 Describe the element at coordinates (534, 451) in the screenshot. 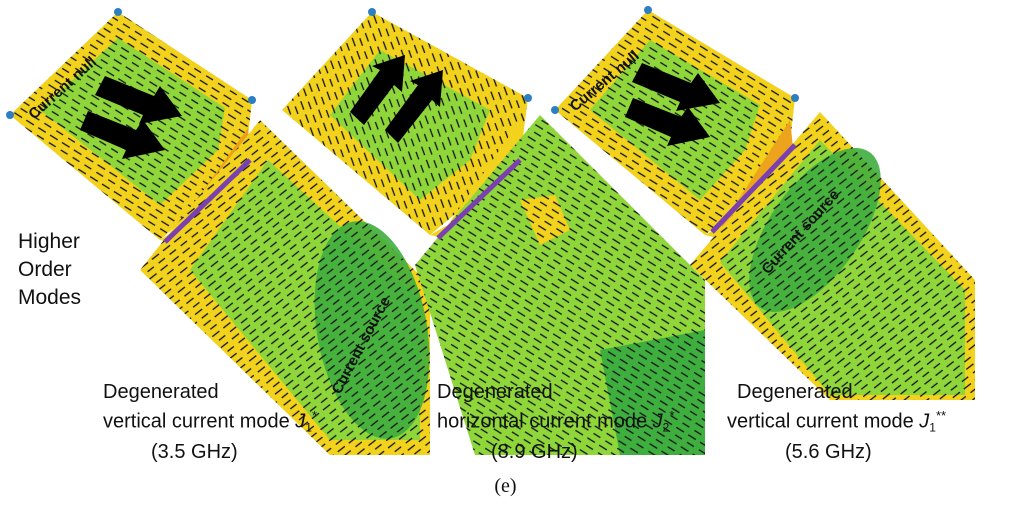

I see `caption-frequency: (8.9 GHz)` at that location.